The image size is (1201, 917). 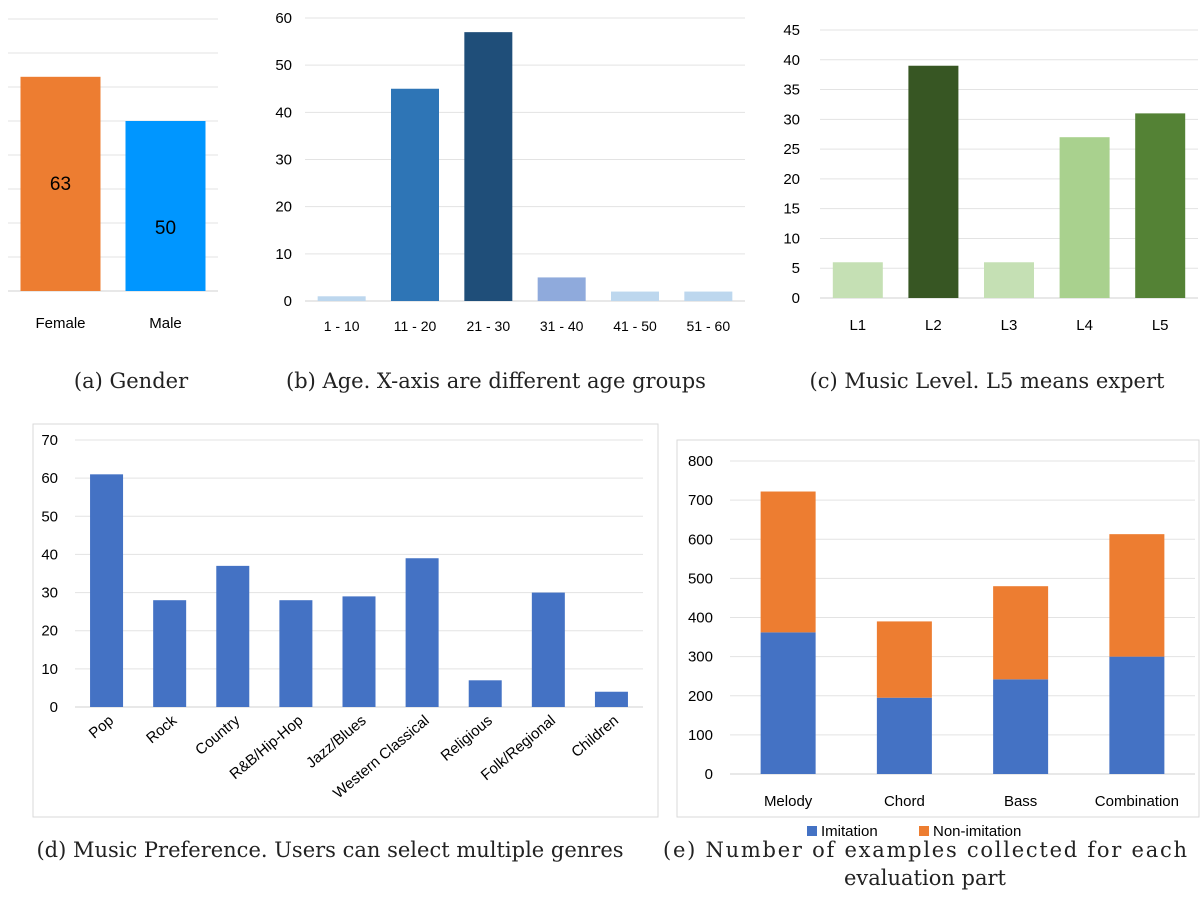 I want to click on x-tick-label: 41 - 50, so click(x=635, y=326).